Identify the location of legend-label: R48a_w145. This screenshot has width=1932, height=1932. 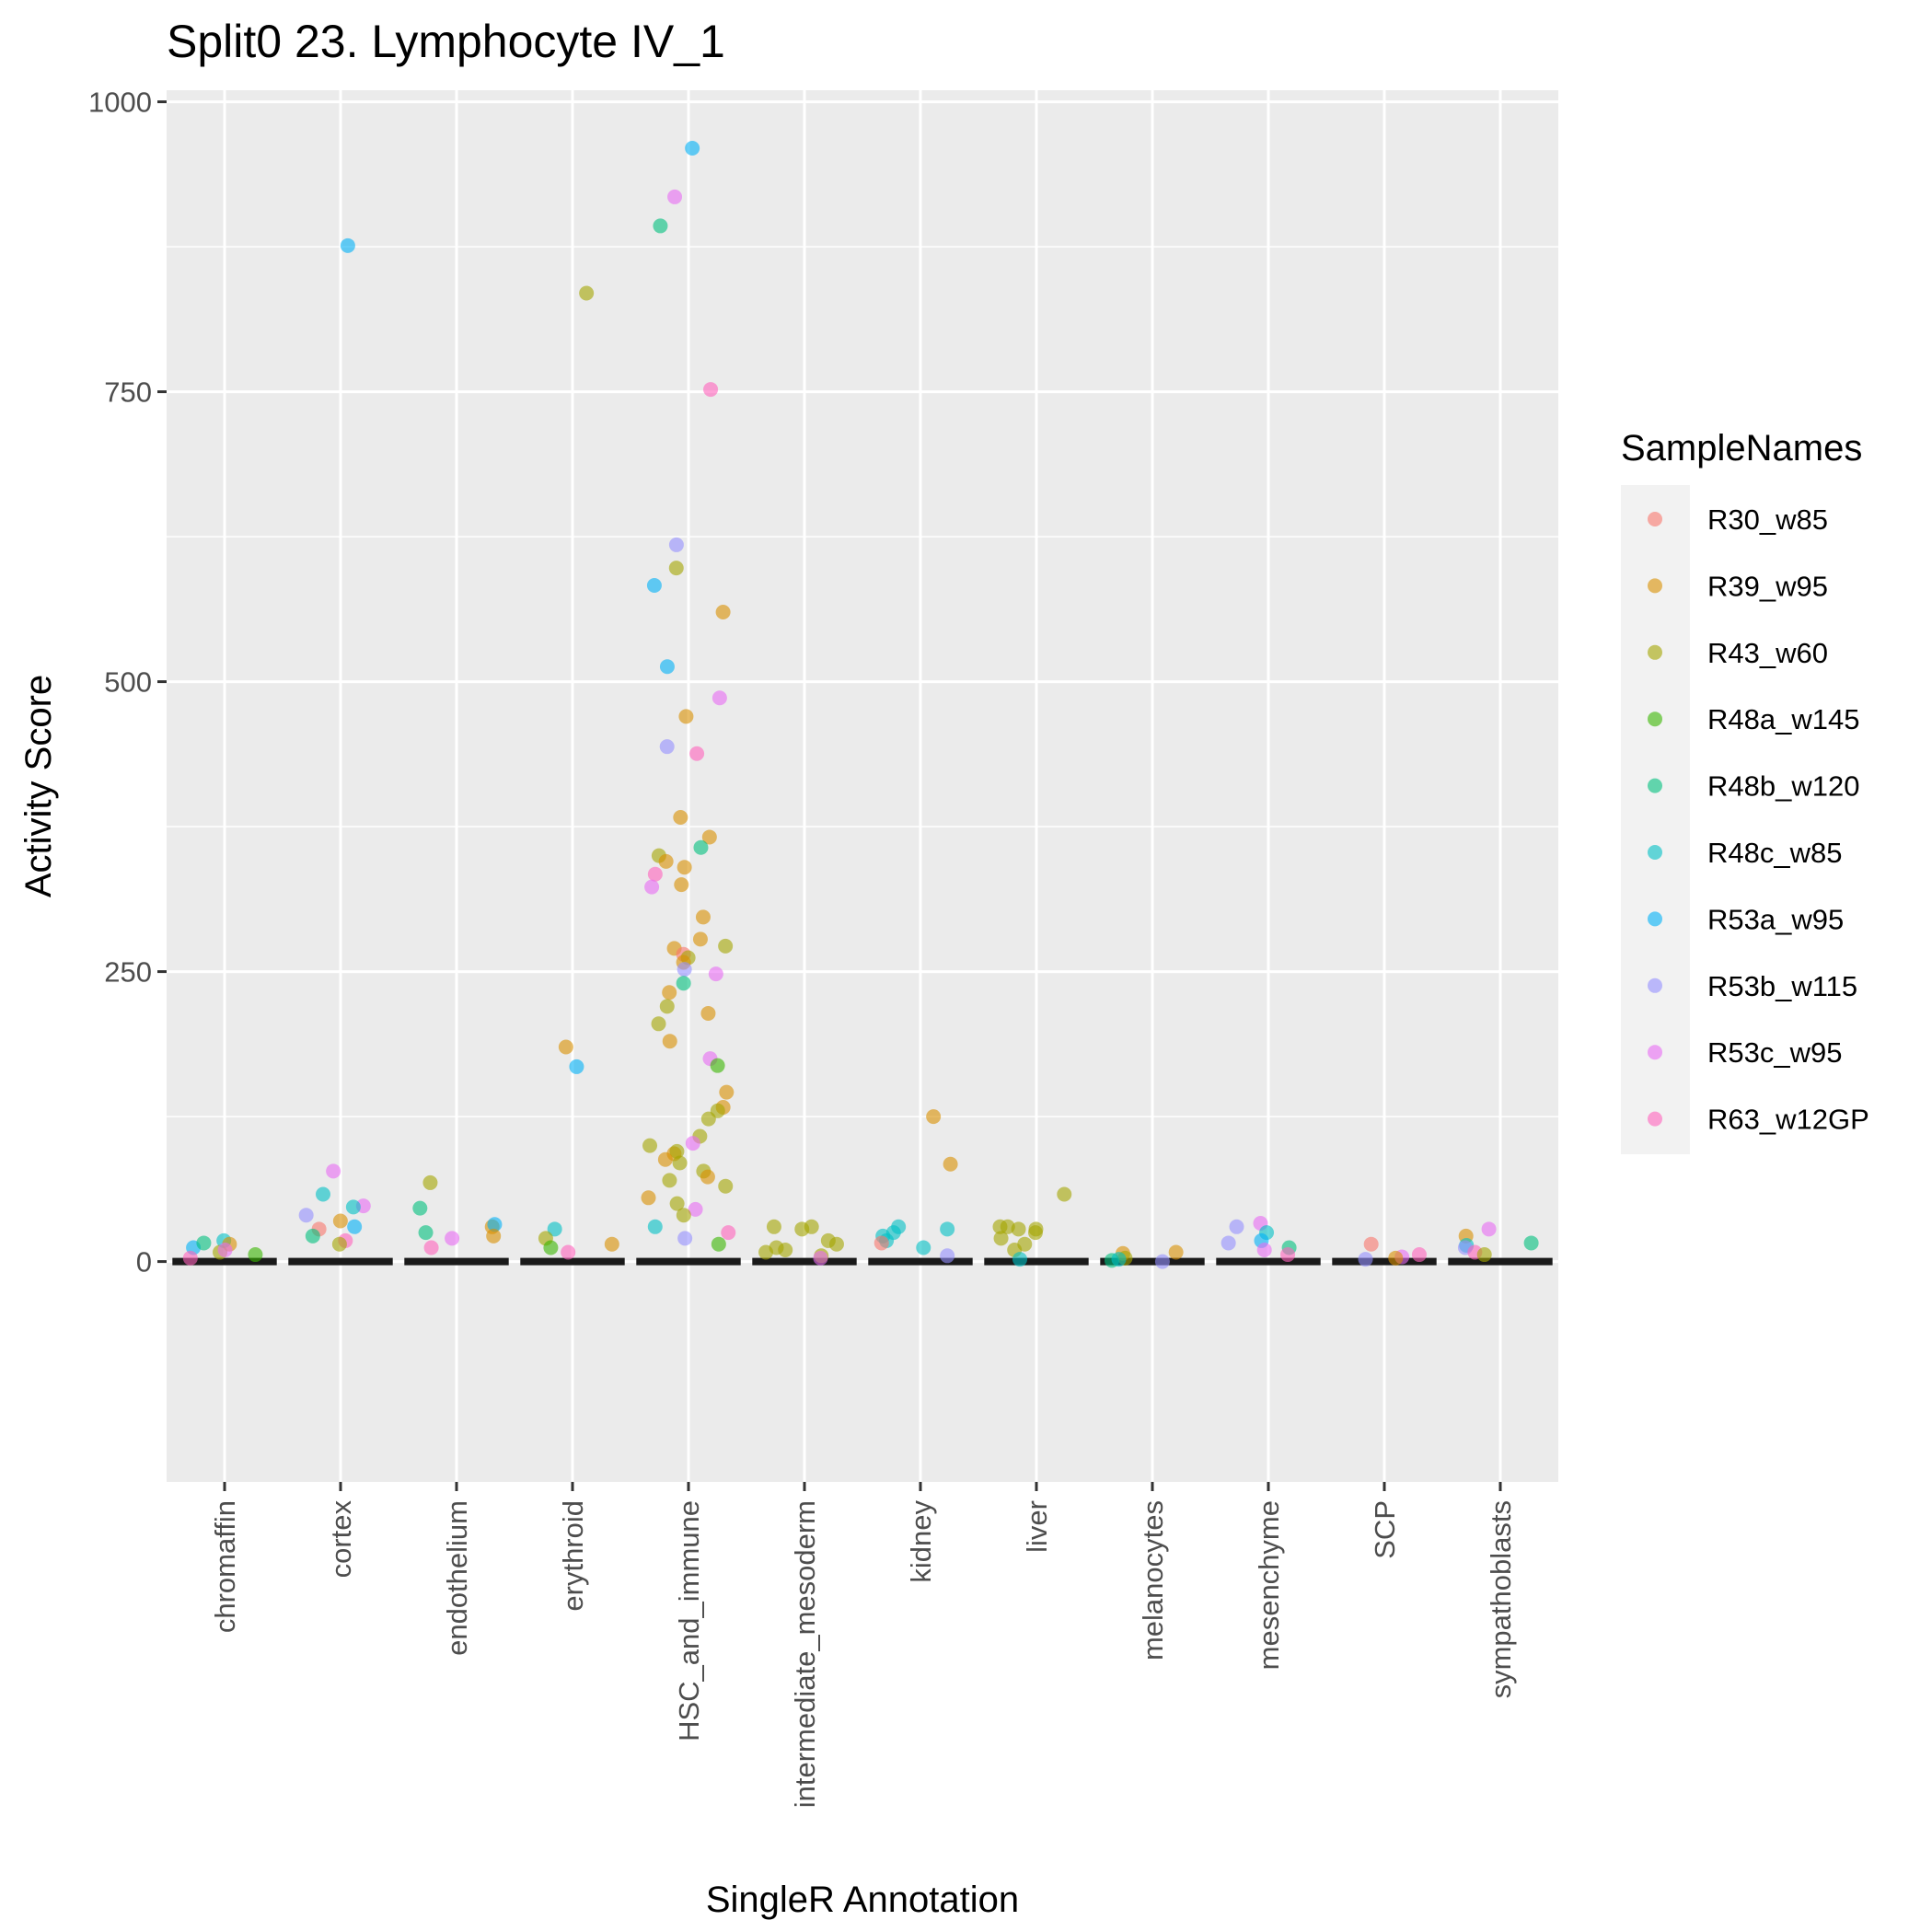
(1783, 719).